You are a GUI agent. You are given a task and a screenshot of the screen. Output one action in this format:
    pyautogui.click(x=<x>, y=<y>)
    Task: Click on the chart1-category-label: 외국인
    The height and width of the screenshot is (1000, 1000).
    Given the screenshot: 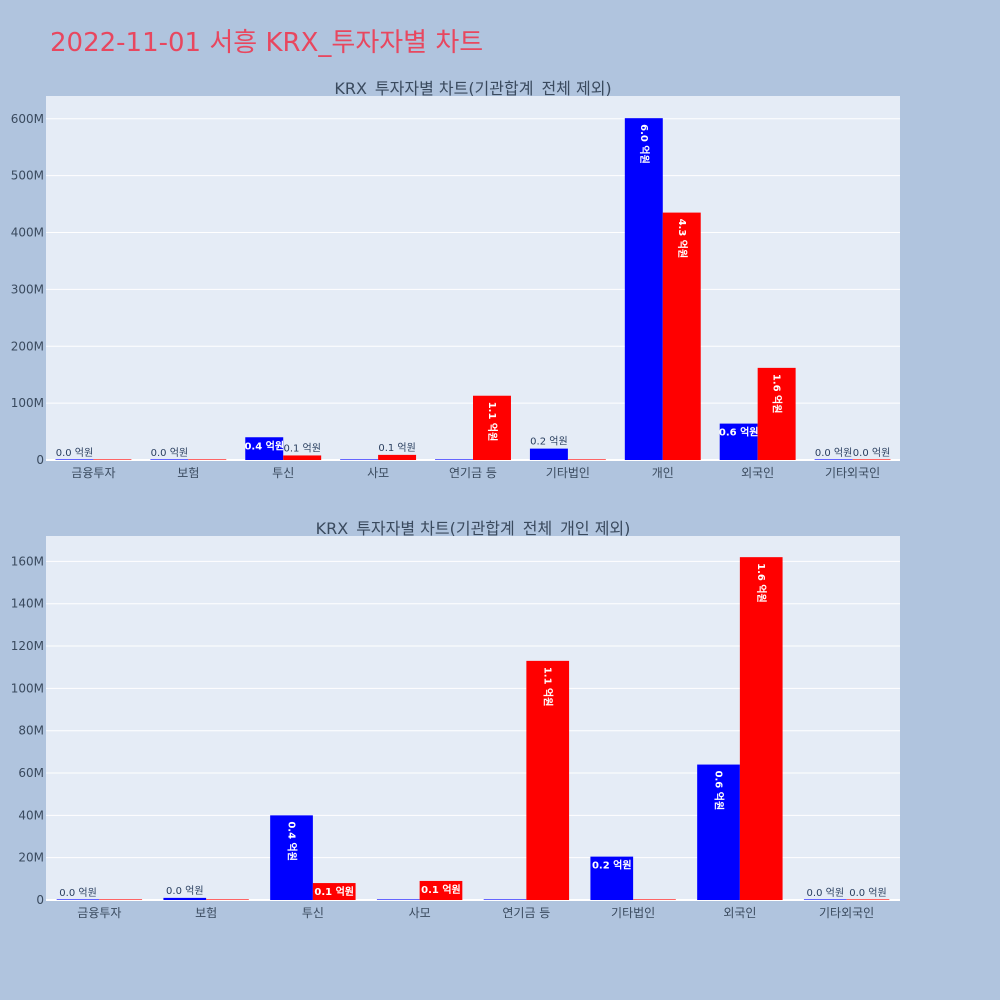 What is the action you would take?
    pyautogui.click(x=757, y=473)
    